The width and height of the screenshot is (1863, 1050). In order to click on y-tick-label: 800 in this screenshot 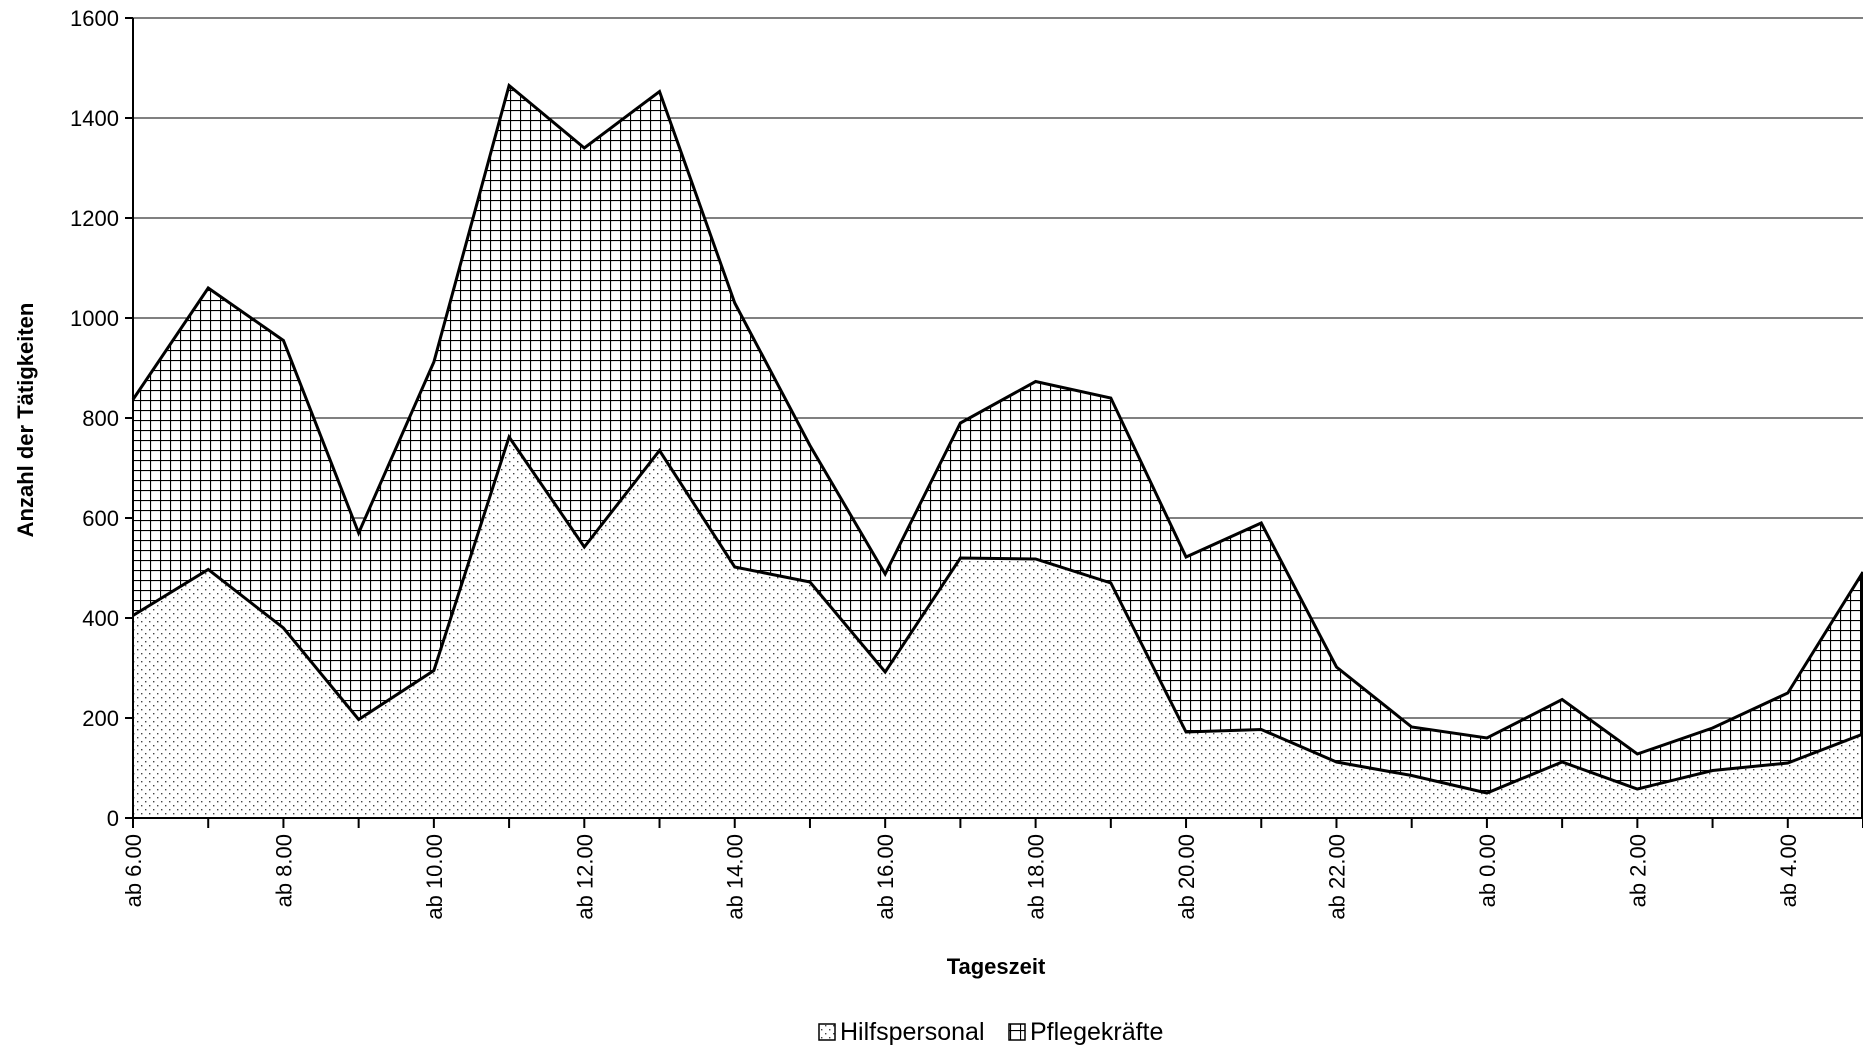, I will do `click(100, 418)`.